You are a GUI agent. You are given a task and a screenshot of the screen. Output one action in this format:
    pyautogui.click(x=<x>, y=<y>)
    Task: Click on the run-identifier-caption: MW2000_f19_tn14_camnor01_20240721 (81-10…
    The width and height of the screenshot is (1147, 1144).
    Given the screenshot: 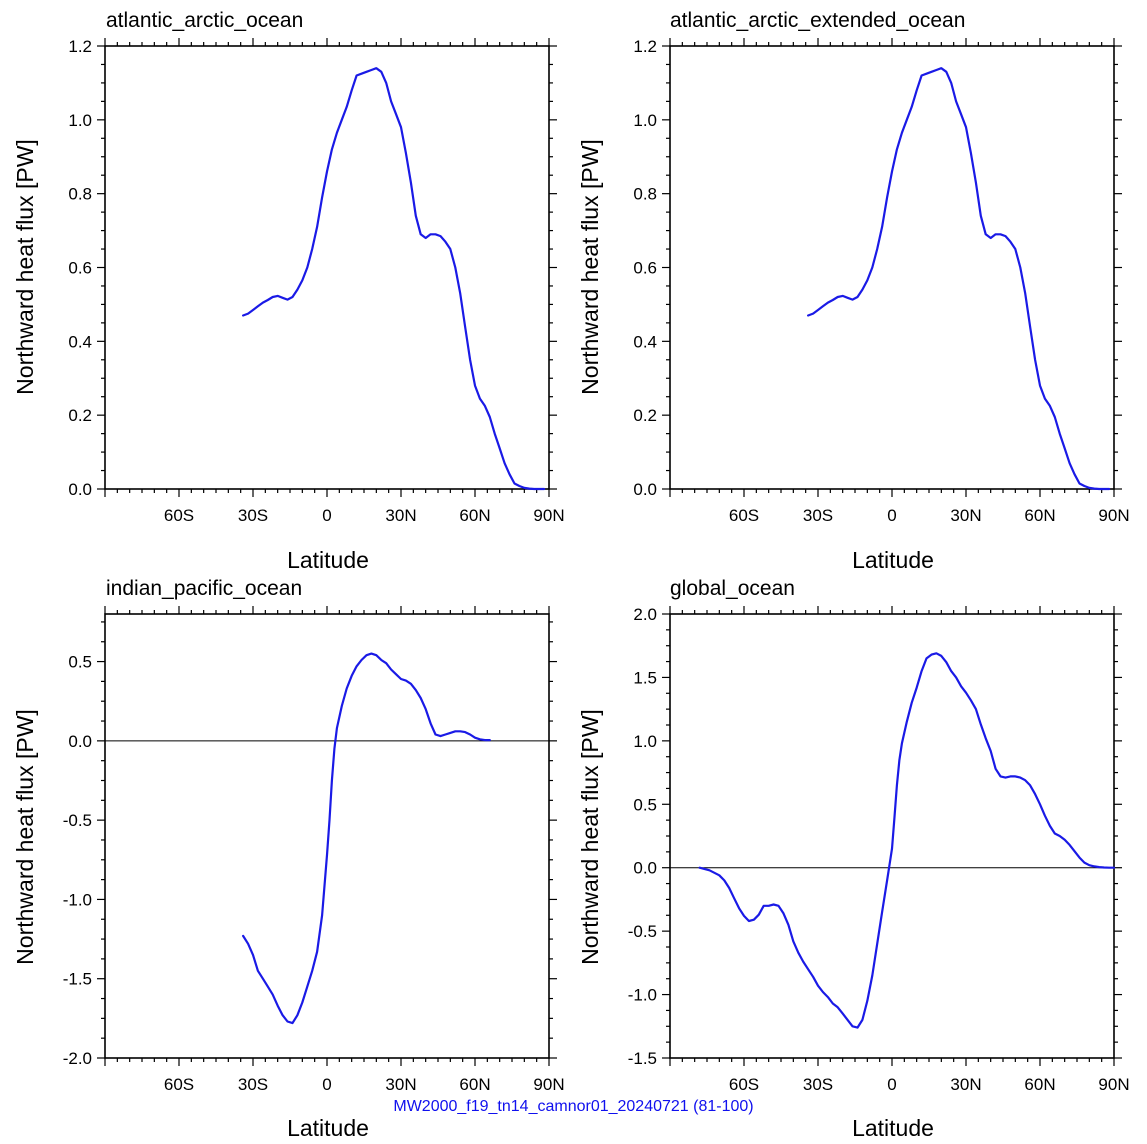 What is the action you would take?
    pyautogui.click(x=573, y=1106)
    